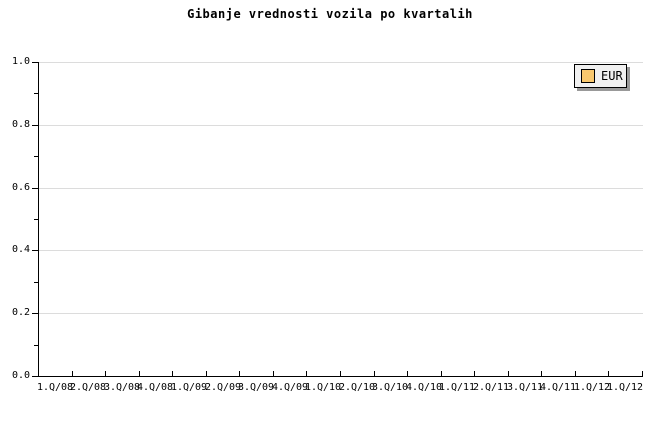 The height and width of the screenshot is (440, 660). I want to click on y-axis-labels: 0.0 0.2 0.4 0.6 0.8 1.0, so click(15, 220).